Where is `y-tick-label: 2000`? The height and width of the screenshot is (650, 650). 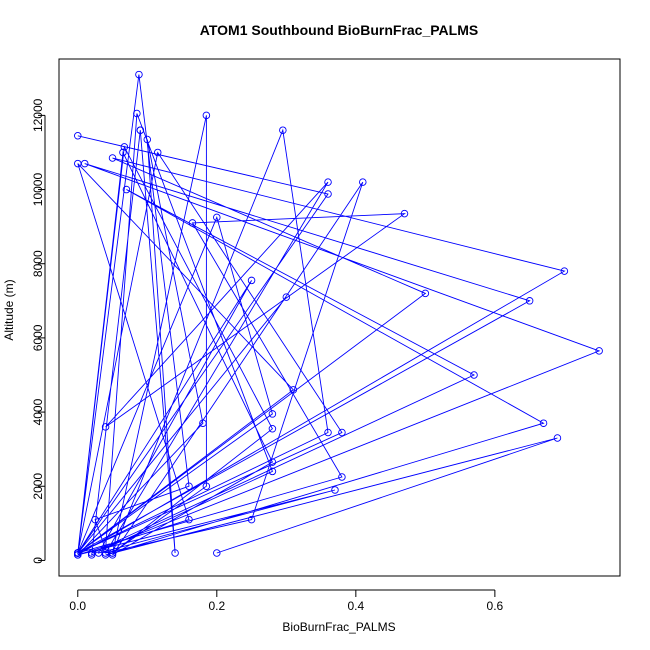
y-tick-label: 2000 is located at coordinates (38, 486).